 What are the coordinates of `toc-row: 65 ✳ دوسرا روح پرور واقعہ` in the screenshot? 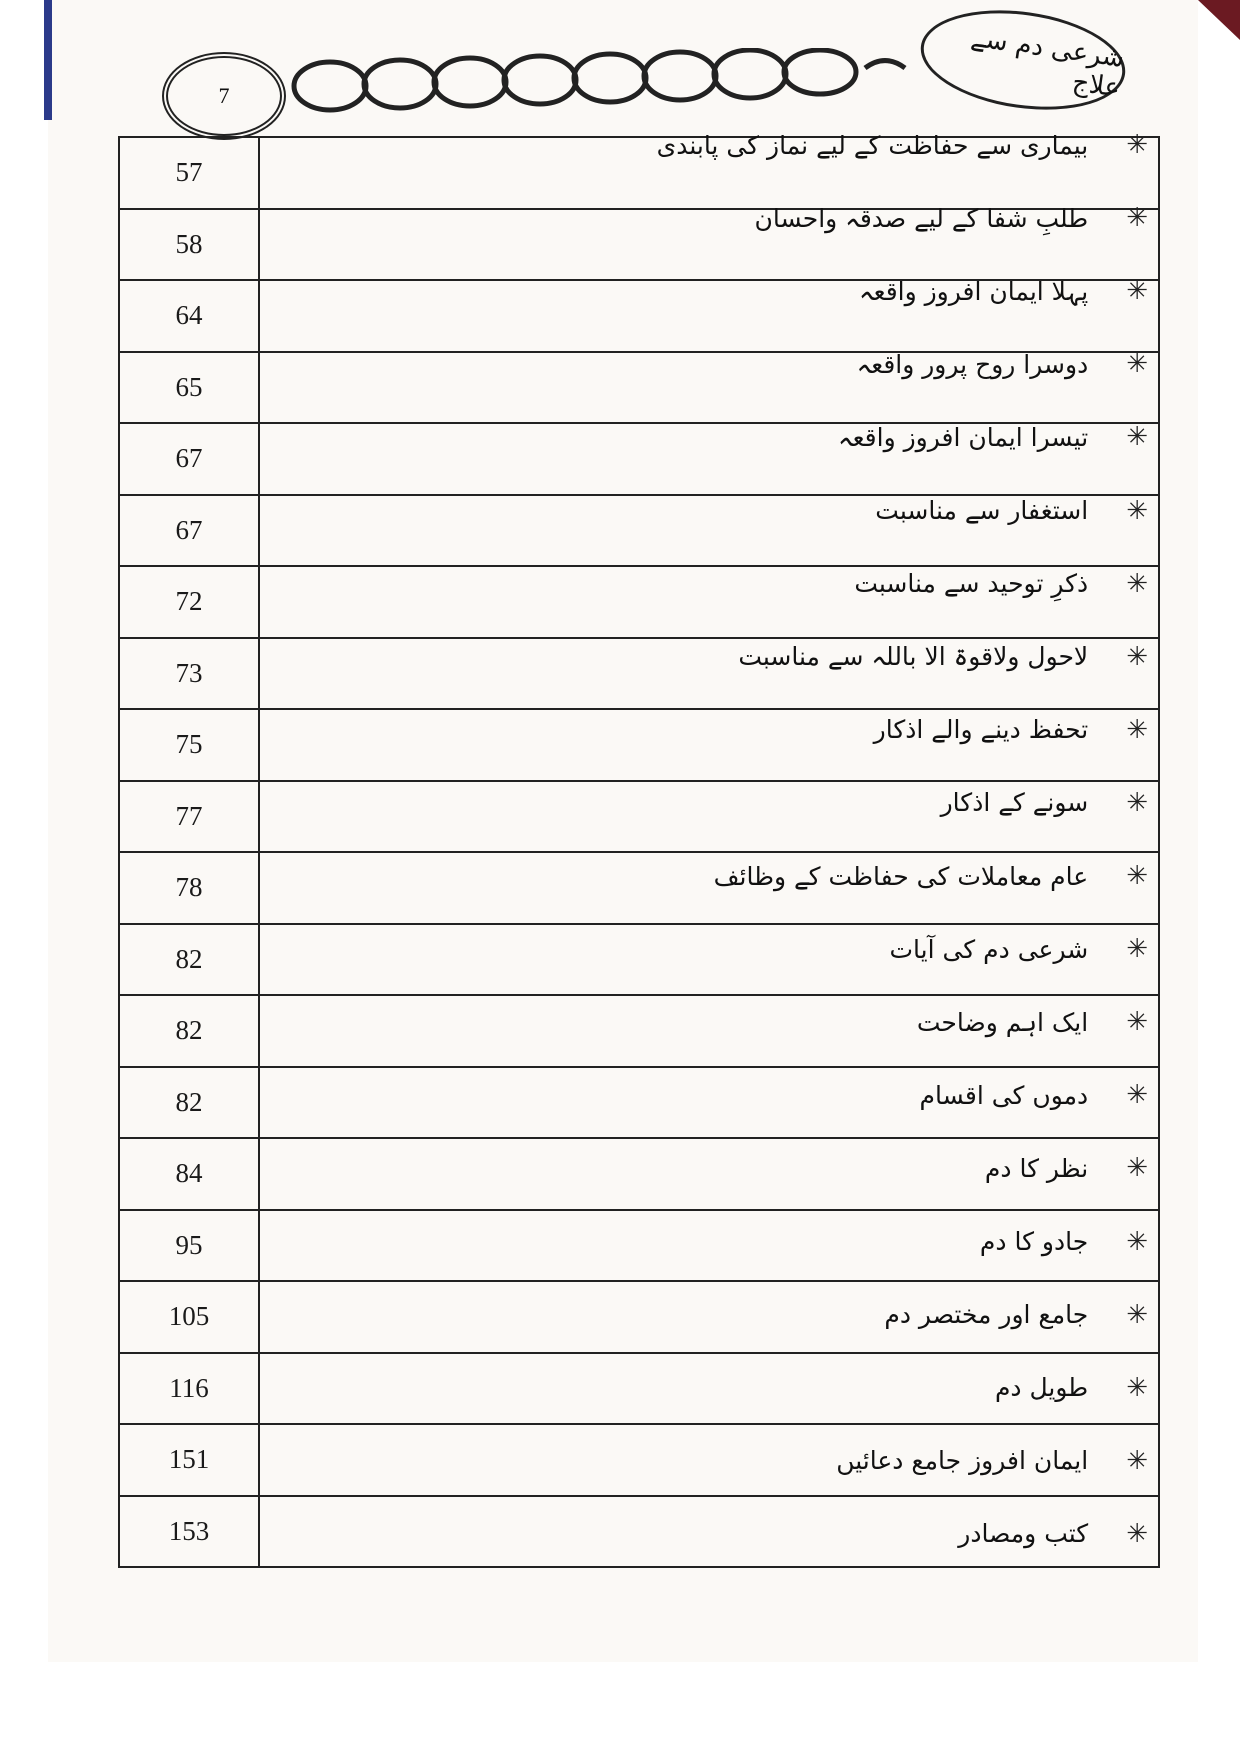 It's located at (639, 385).